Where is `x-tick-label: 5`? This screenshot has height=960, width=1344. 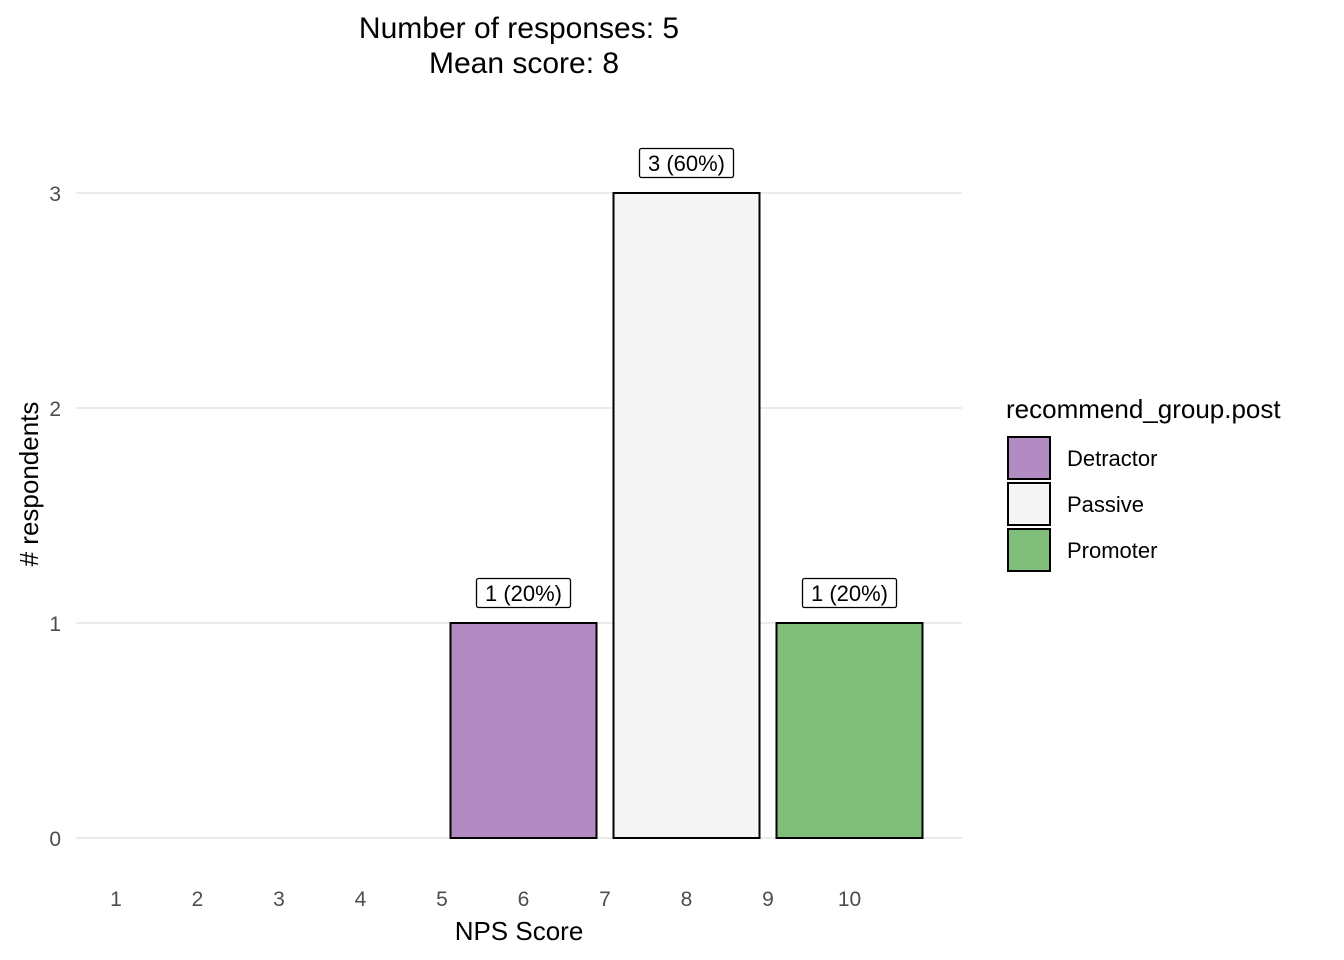
x-tick-label: 5 is located at coordinates (442, 899).